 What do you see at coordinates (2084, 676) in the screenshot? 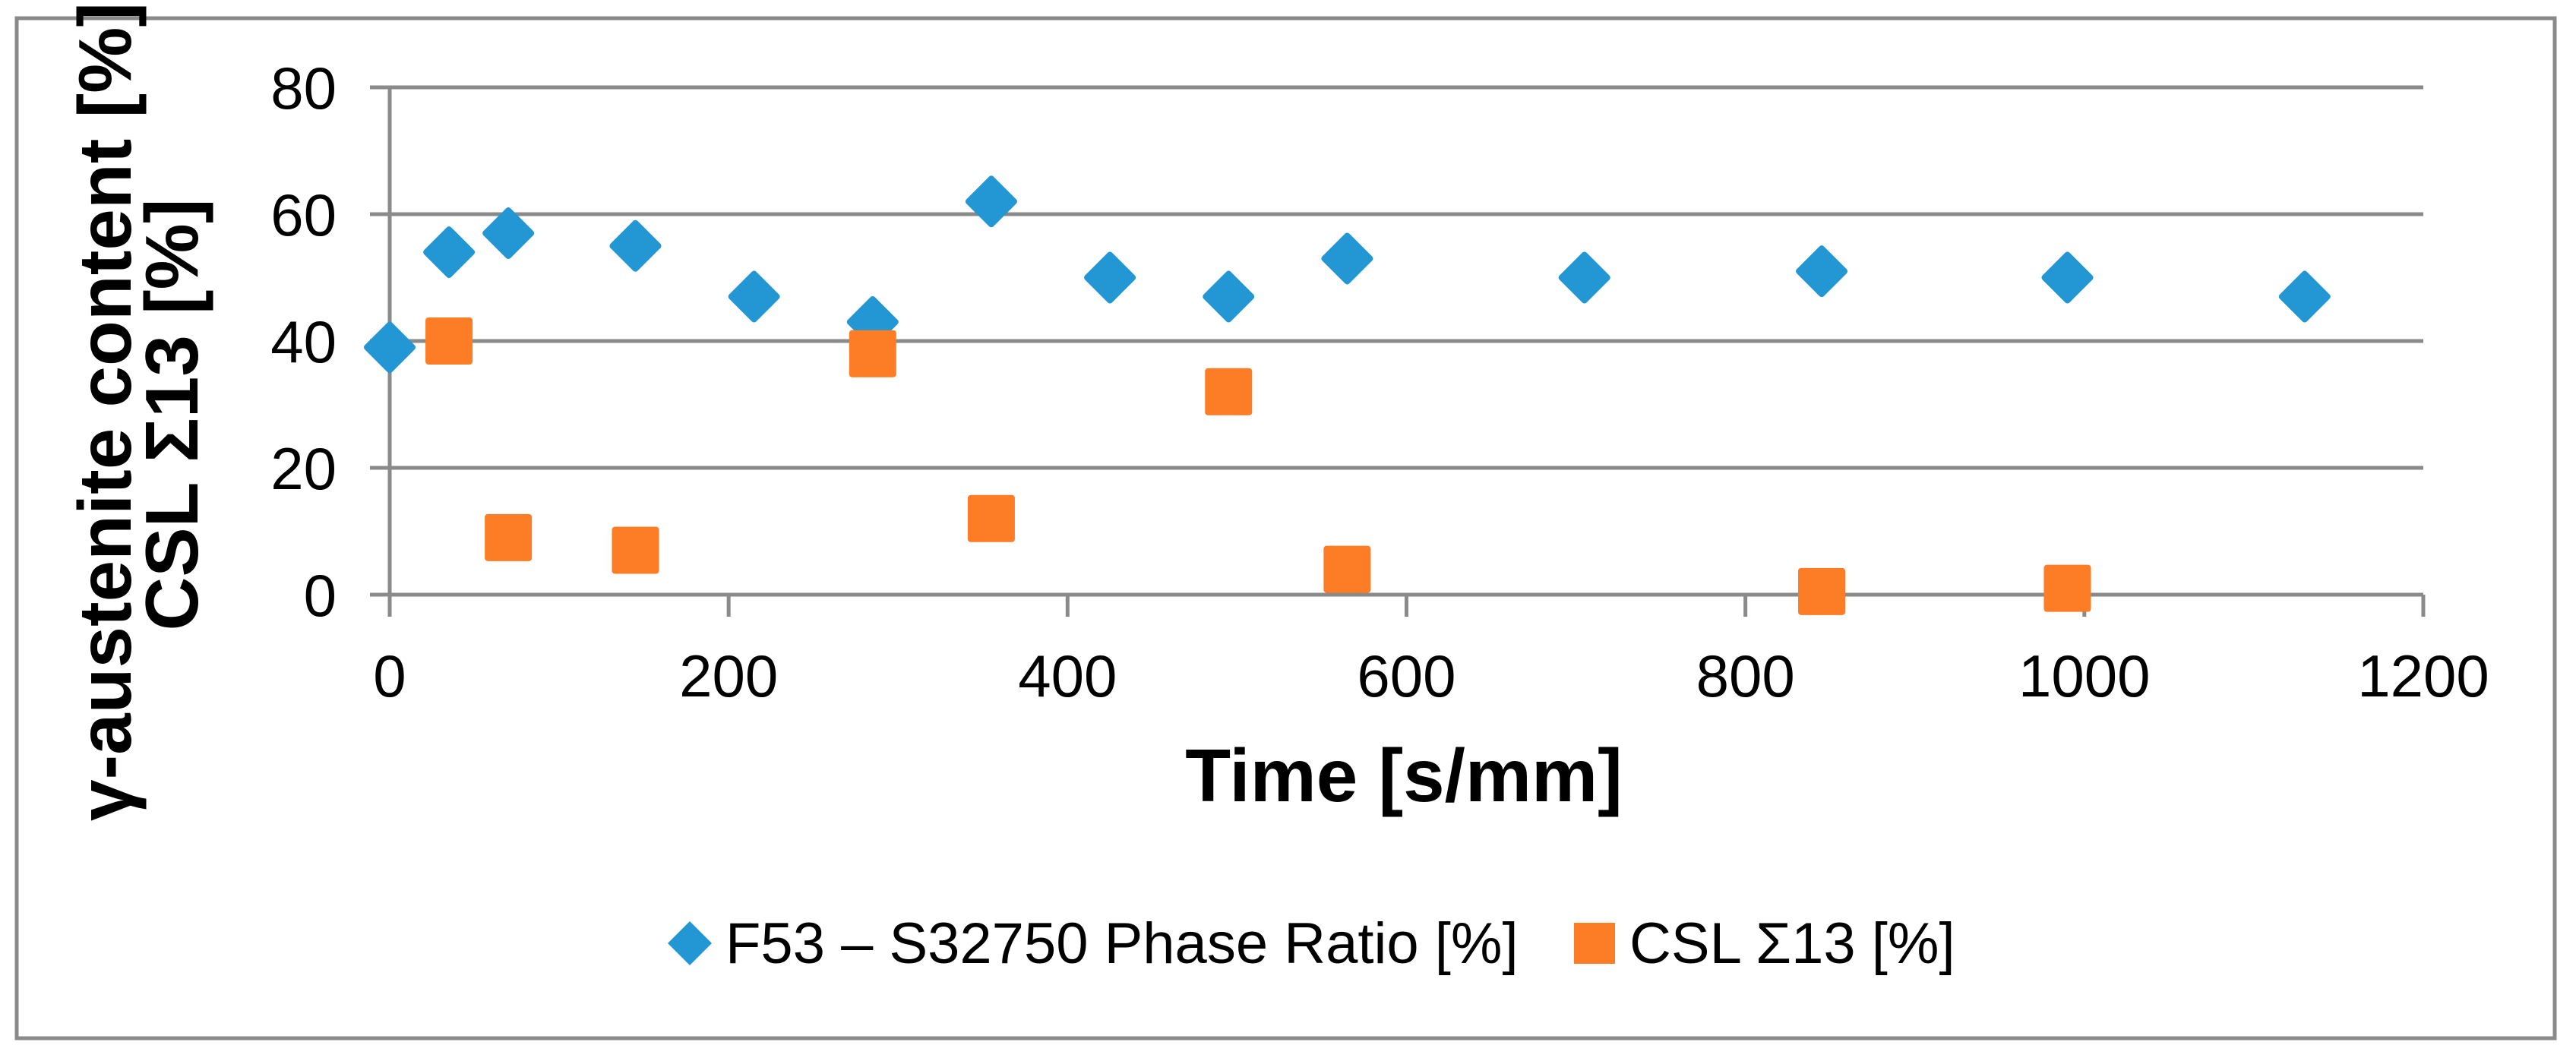
I see `x-tick-label: 1000` at bounding box center [2084, 676].